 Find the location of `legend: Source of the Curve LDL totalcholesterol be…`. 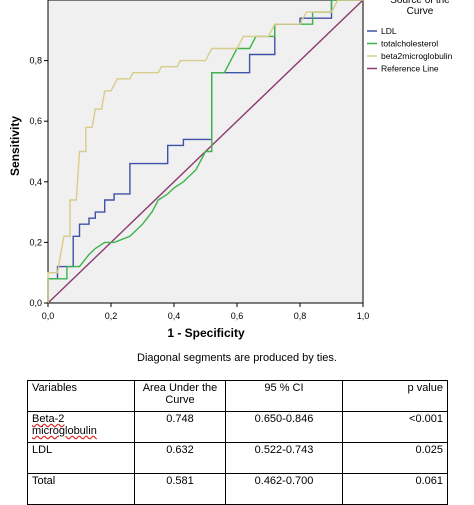

legend: Source of the Curve LDL totalcholesterol be… is located at coordinates (410, 37).